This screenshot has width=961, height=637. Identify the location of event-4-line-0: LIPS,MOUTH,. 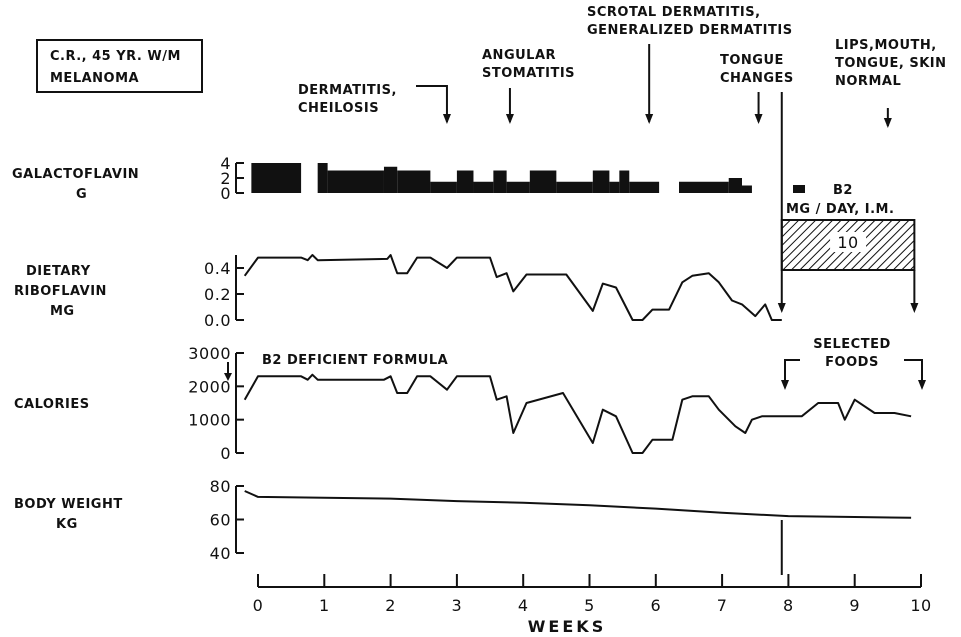
(886, 45).